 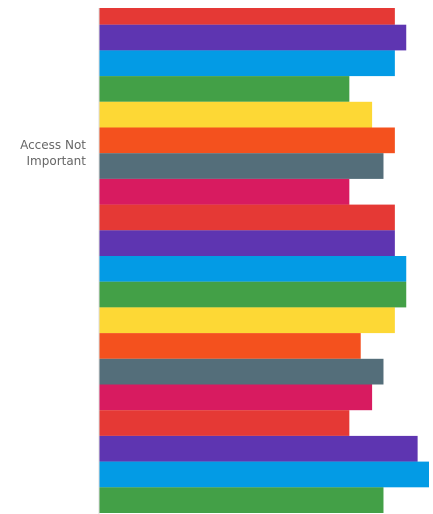 What do you see at coordinates (53, 153) in the screenshot?
I see `category-label: Access Not Important` at bounding box center [53, 153].